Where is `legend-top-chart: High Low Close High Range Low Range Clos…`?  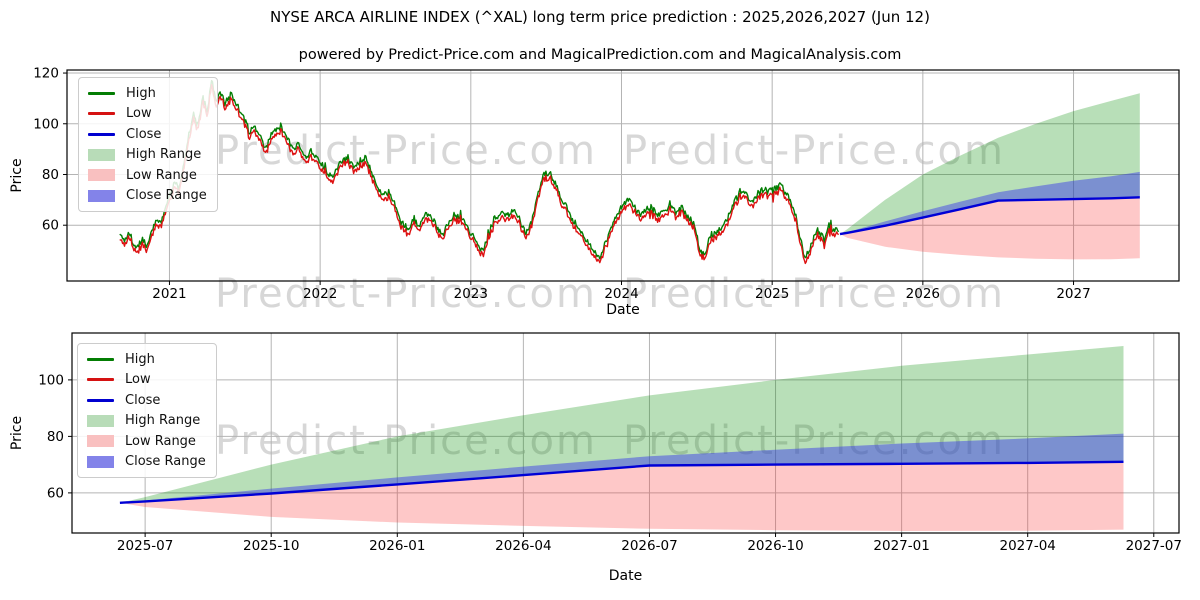 legend-top-chart: High Low Close High Range Low Range Clos… is located at coordinates (148, 144).